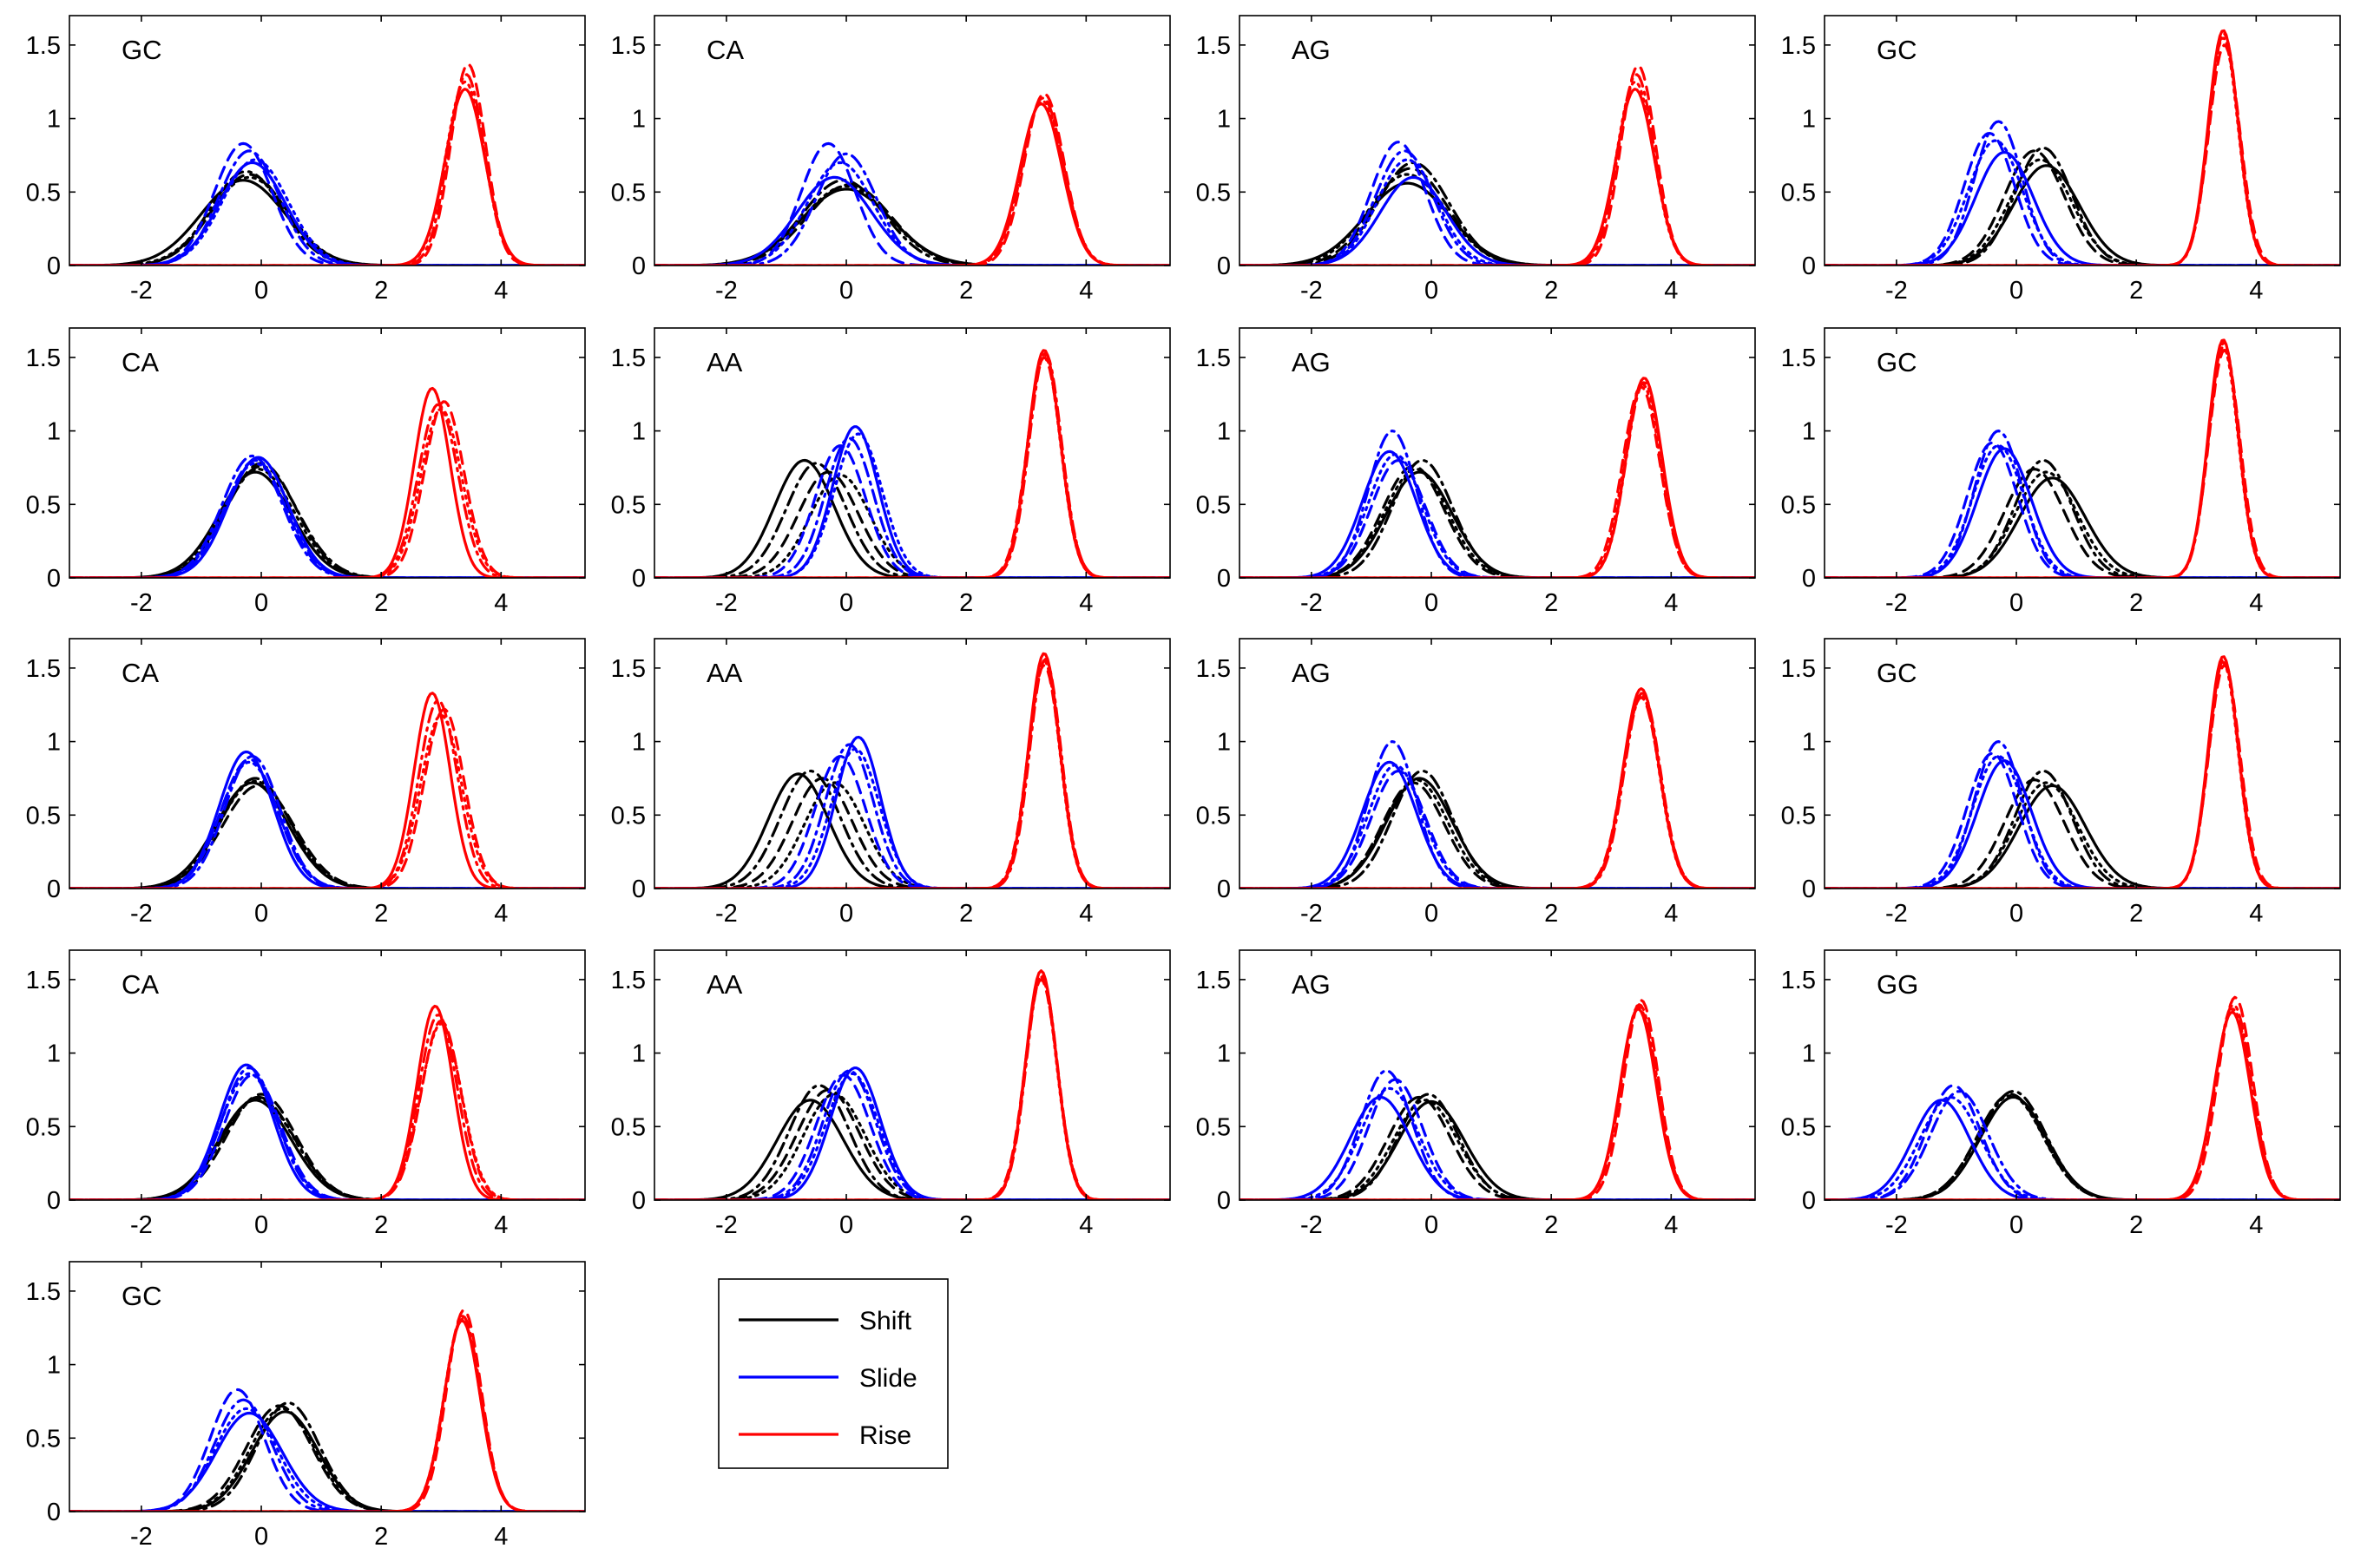 This screenshot has height=1568, width=2354. Describe the element at coordinates (725, 362) in the screenshot. I see `panel-label: AA` at that location.